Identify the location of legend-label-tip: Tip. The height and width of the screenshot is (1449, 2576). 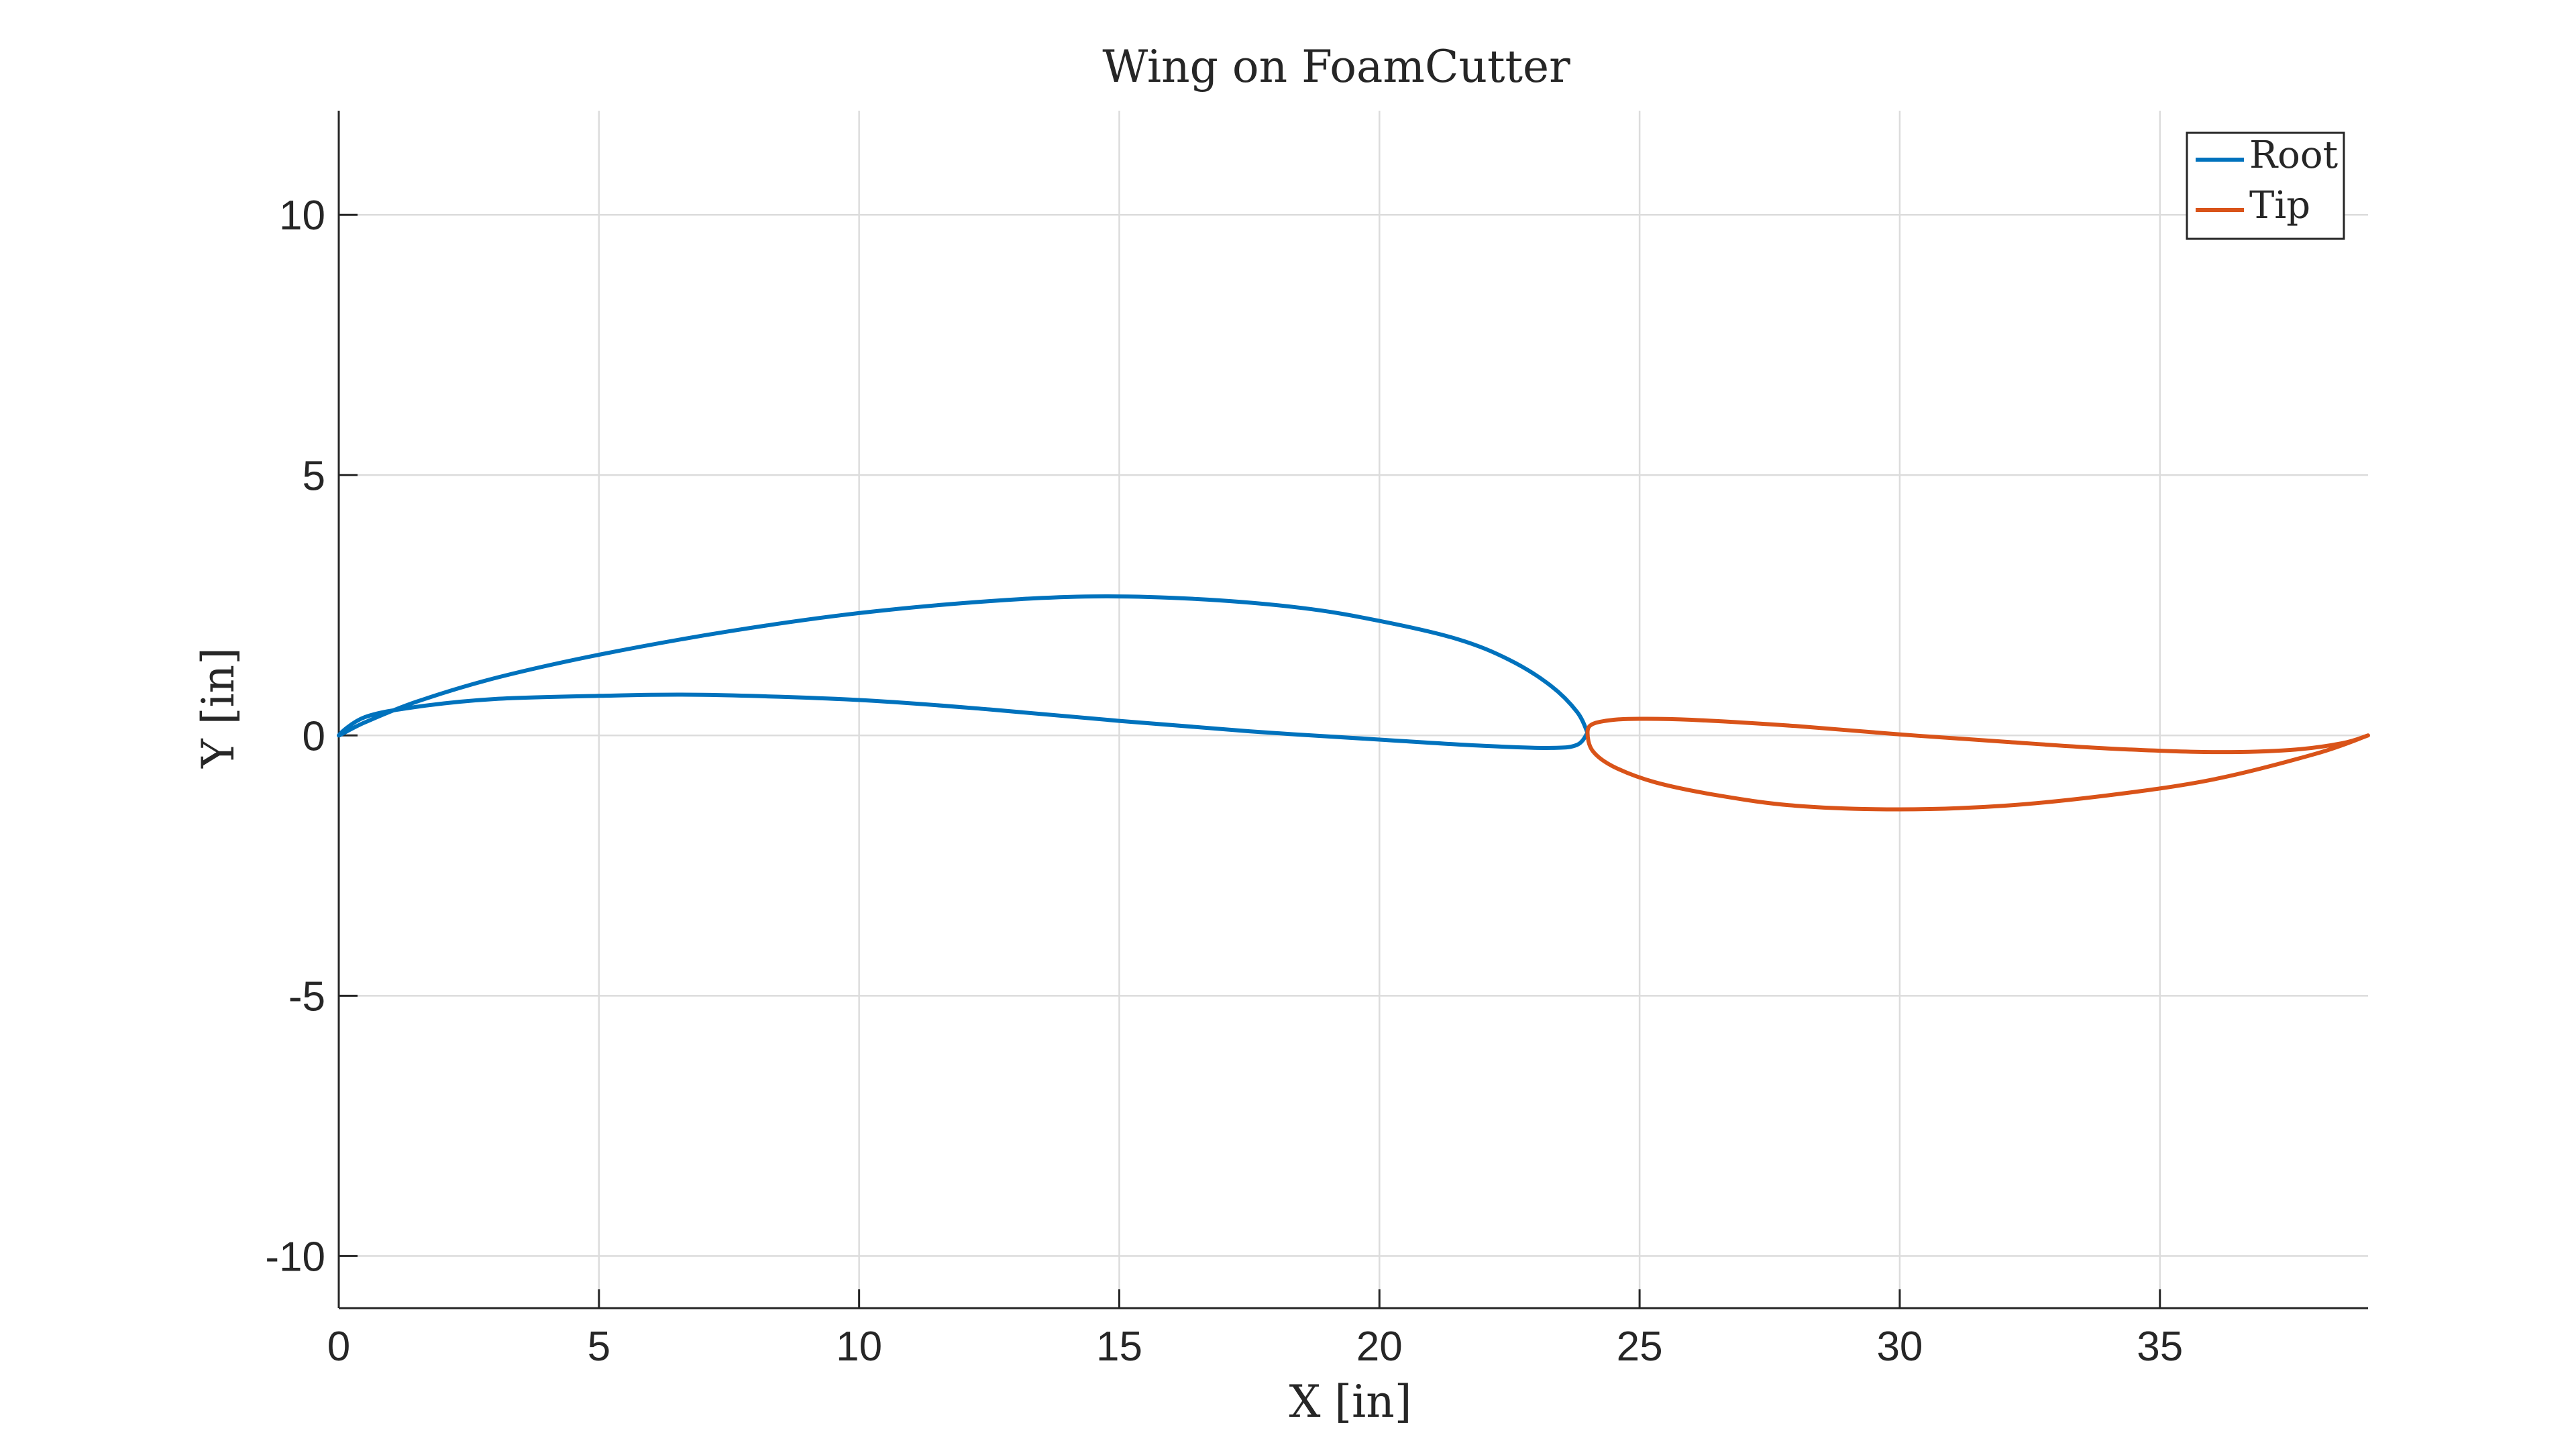
(2279, 205).